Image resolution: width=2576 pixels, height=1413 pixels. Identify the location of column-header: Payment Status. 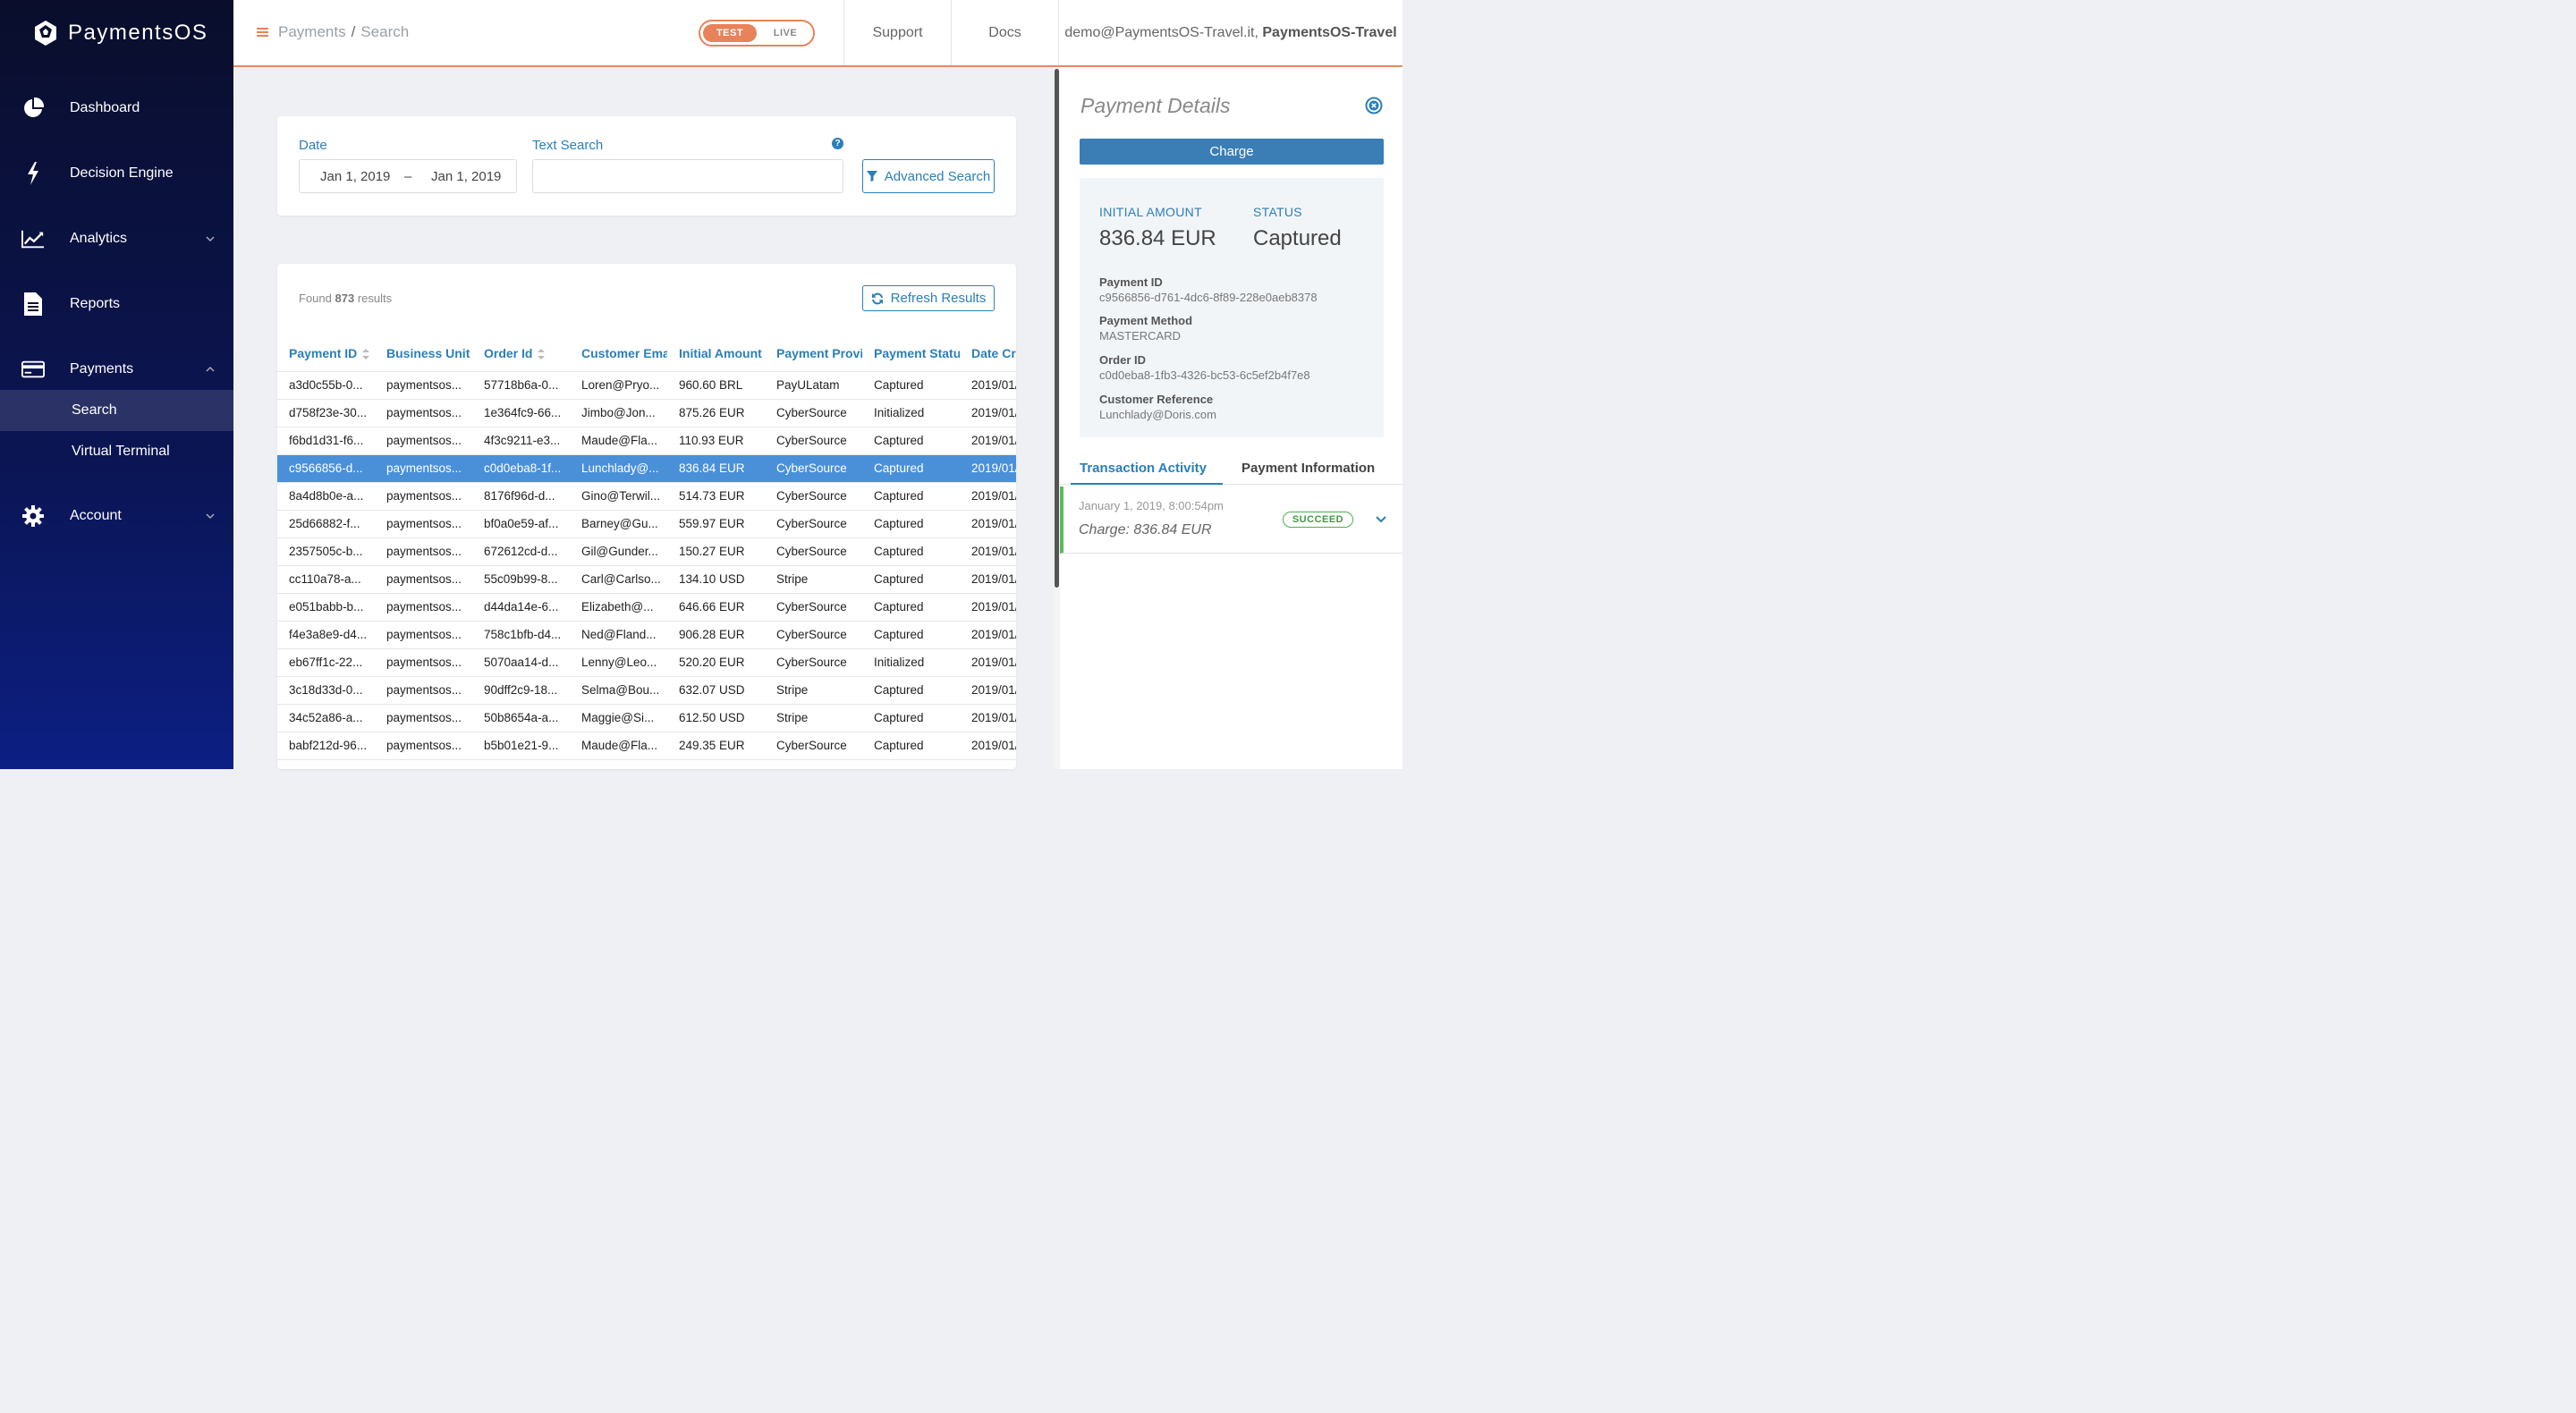
(911, 353).